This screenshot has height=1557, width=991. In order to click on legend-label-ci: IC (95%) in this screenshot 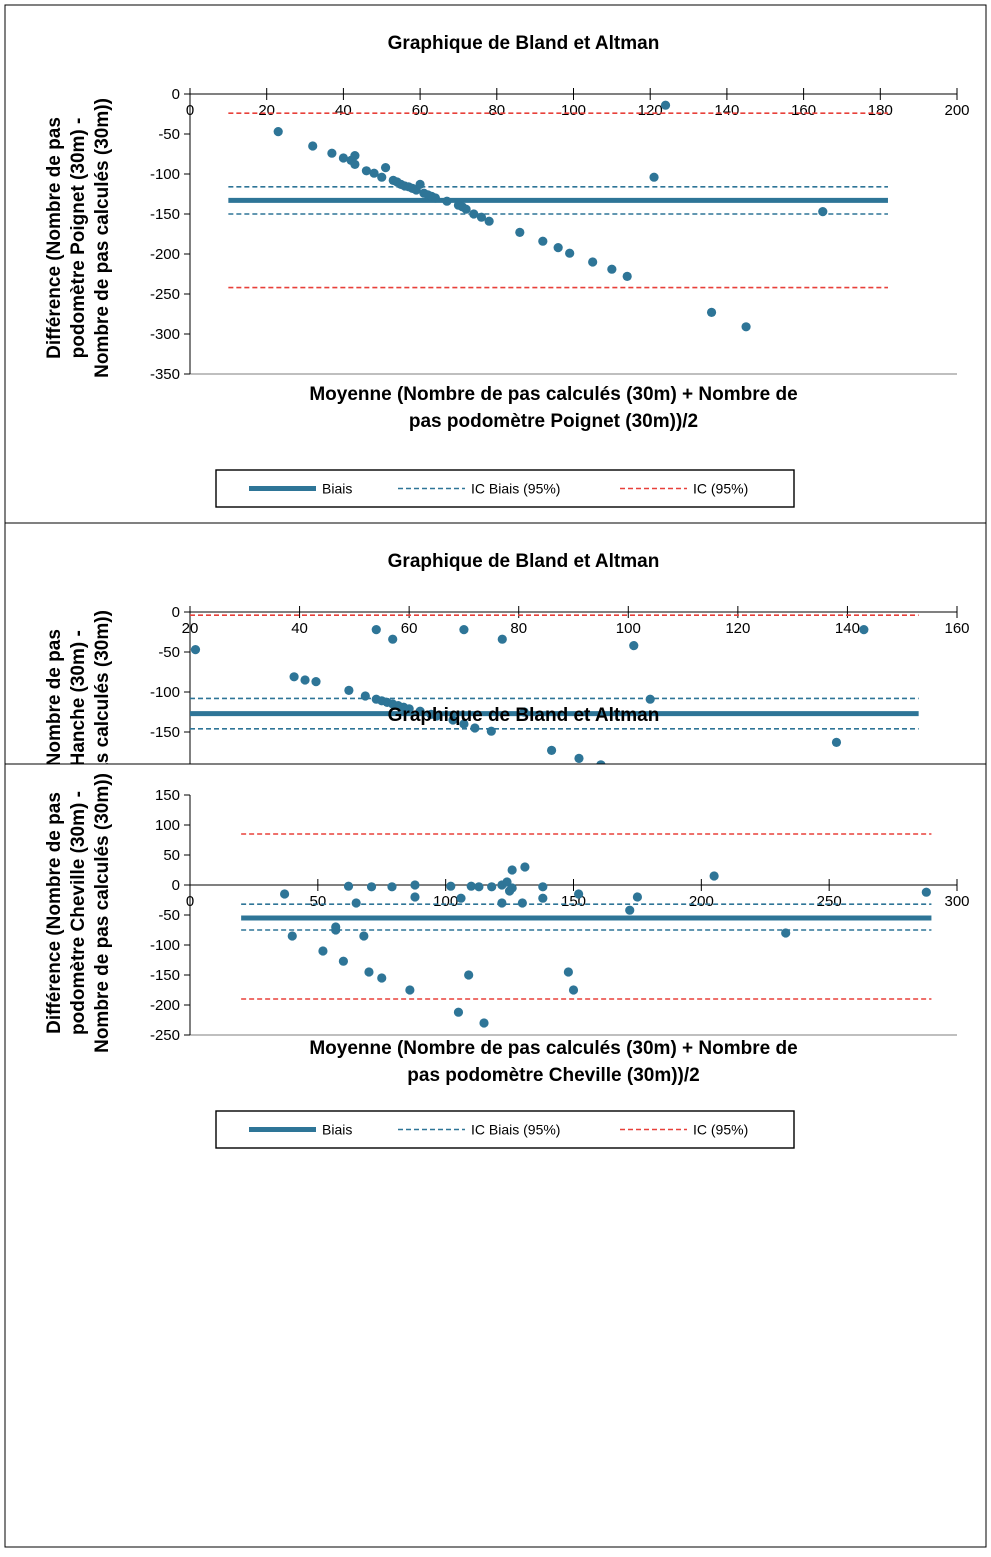, I will do `click(720, 489)`.